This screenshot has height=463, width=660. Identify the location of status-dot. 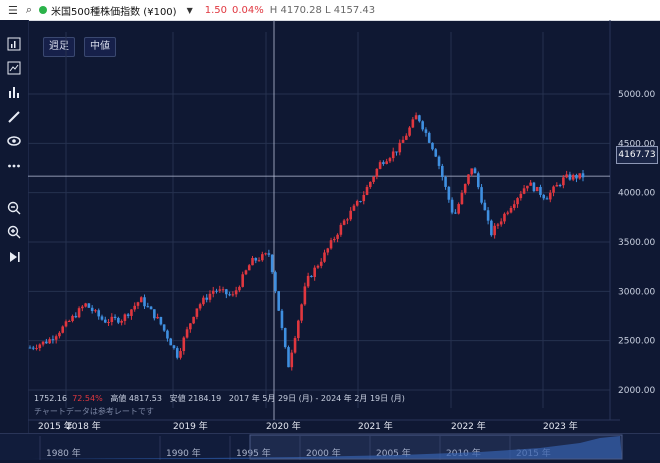
(43, 10).